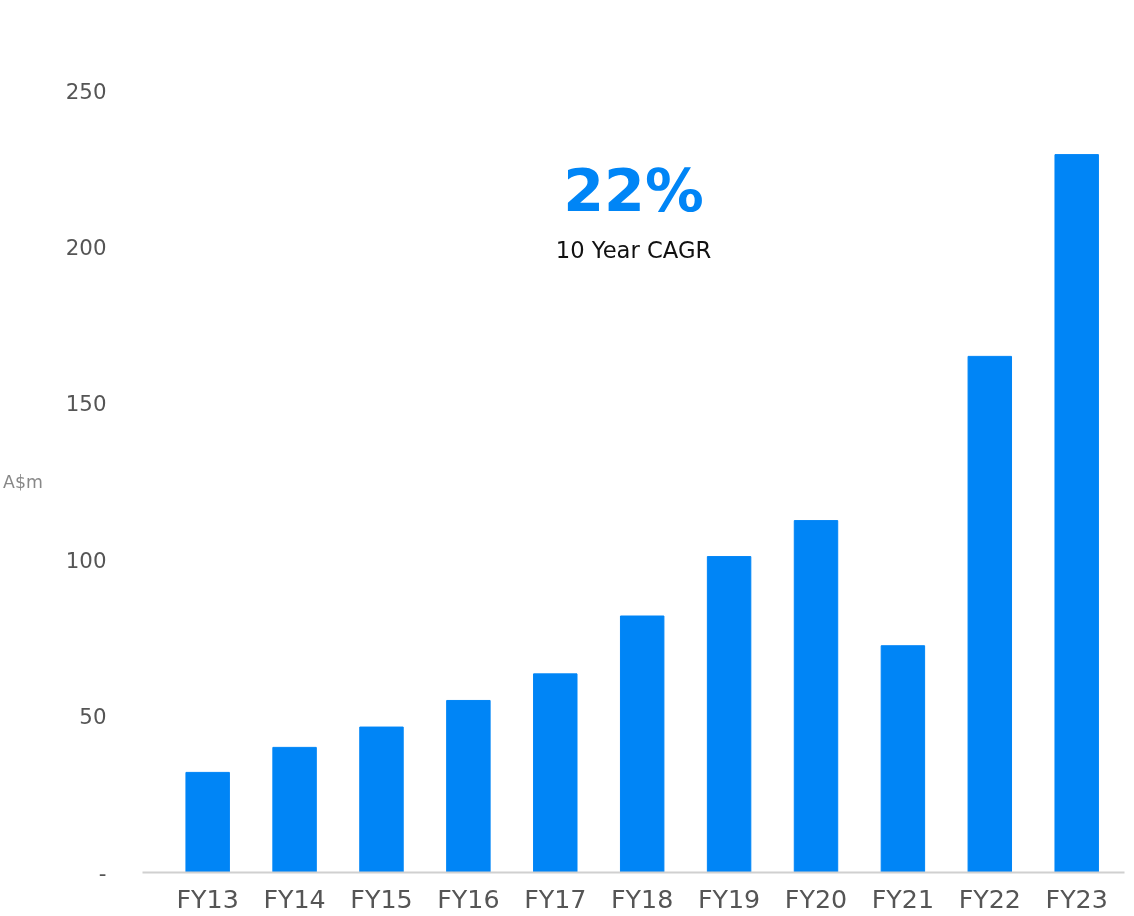 This screenshot has height=916, width=1134. Describe the element at coordinates (86, 247) in the screenshot. I see `y-tick-label: 200` at that location.